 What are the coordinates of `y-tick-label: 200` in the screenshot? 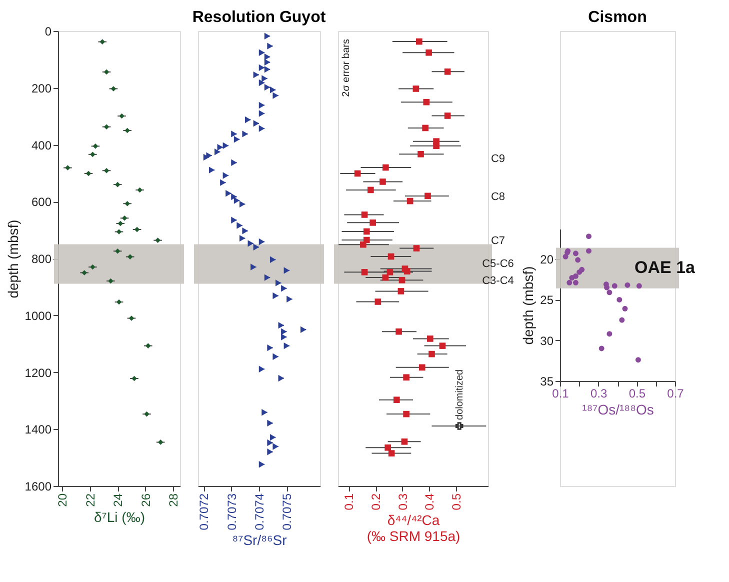 It's located at (41, 88).